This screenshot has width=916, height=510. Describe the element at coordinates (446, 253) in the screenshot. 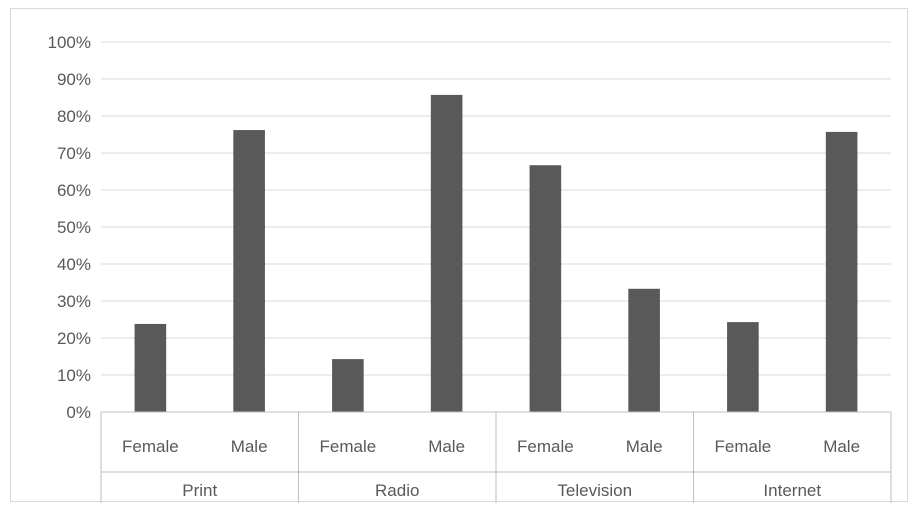

I see `bar-radio-male` at that location.